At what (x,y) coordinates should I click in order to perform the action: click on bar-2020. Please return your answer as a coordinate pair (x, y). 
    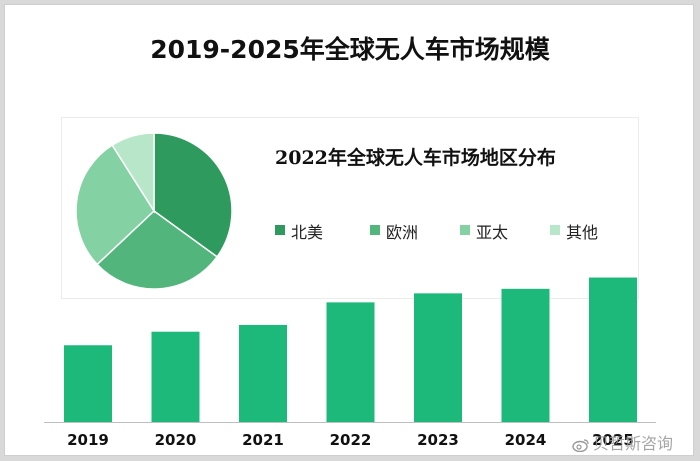
    Looking at the image, I should click on (175, 376).